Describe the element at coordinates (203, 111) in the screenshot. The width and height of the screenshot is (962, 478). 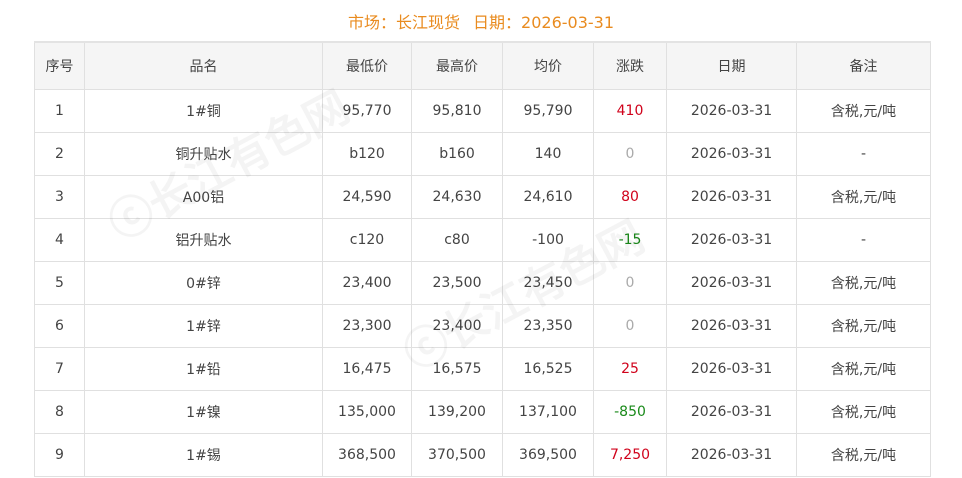
I see `cell-name: 1#铜` at that location.